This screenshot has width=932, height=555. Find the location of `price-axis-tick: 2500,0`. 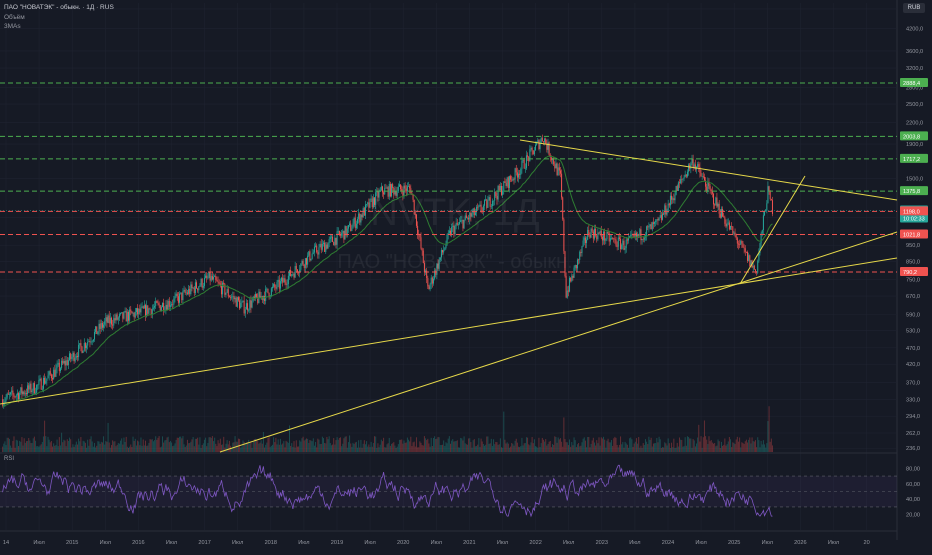

price-axis-tick: 2500,0 is located at coordinates (914, 105).